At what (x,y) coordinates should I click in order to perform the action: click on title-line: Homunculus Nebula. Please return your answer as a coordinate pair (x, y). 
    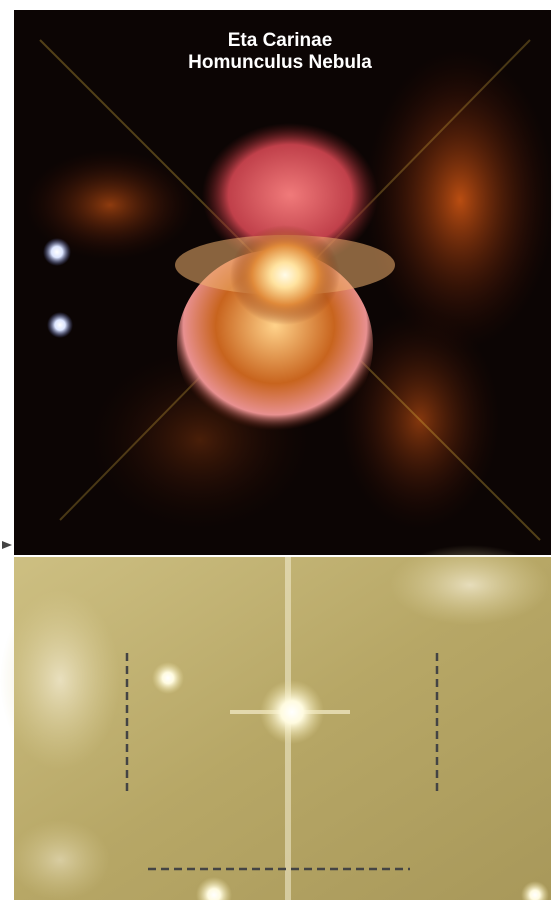
    Looking at the image, I should click on (280, 62).